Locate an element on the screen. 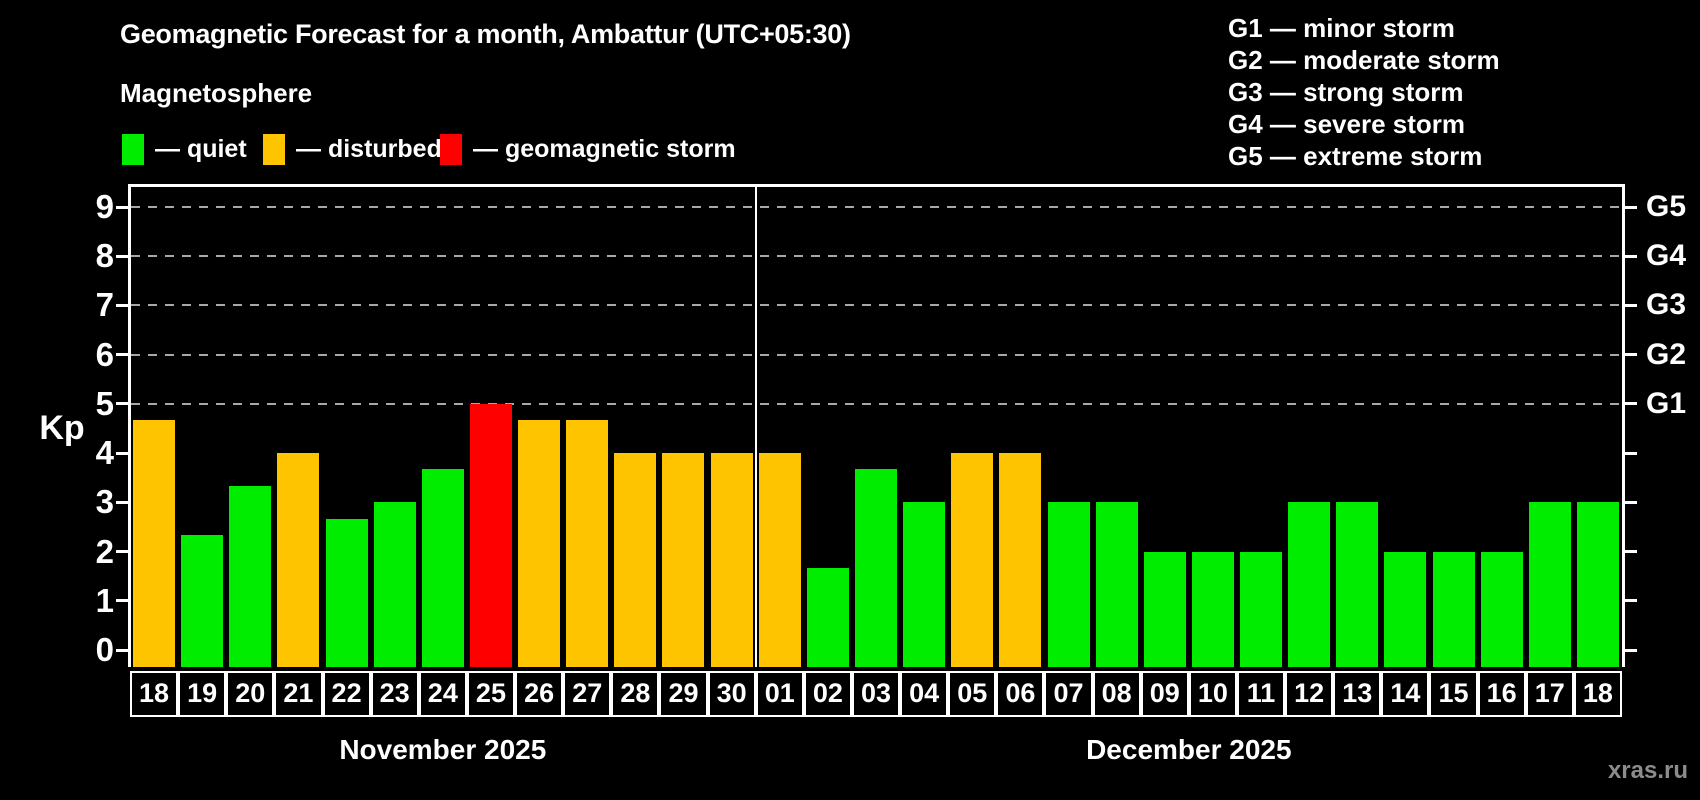 Image resolution: width=1700 pixels, height=800 pixels. g-scale-label-g3: G3 is located at coordinates (1666, 305).